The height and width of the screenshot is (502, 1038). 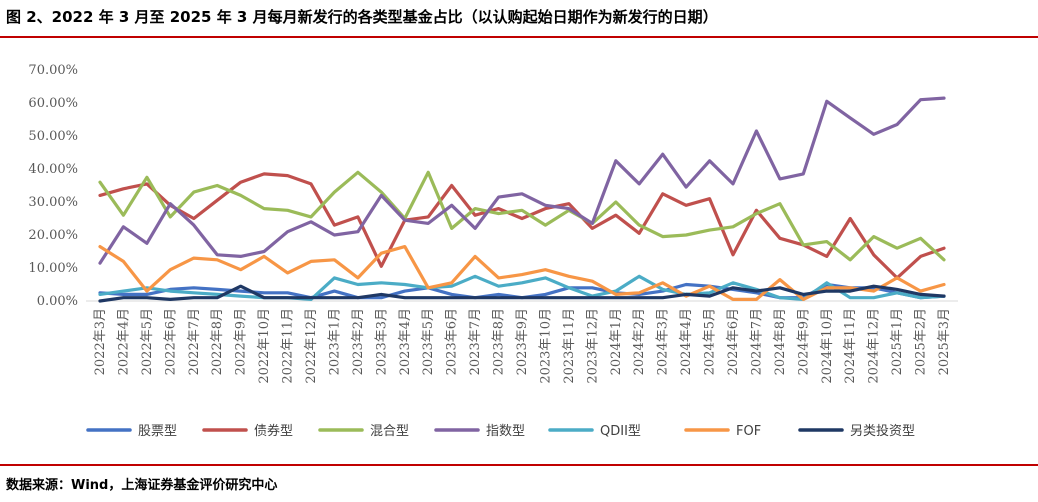 What do you see at coordinates (505, 431) in the screenshot?
I see `legend-label-3: 指数型` at bounding box center [505, 431].